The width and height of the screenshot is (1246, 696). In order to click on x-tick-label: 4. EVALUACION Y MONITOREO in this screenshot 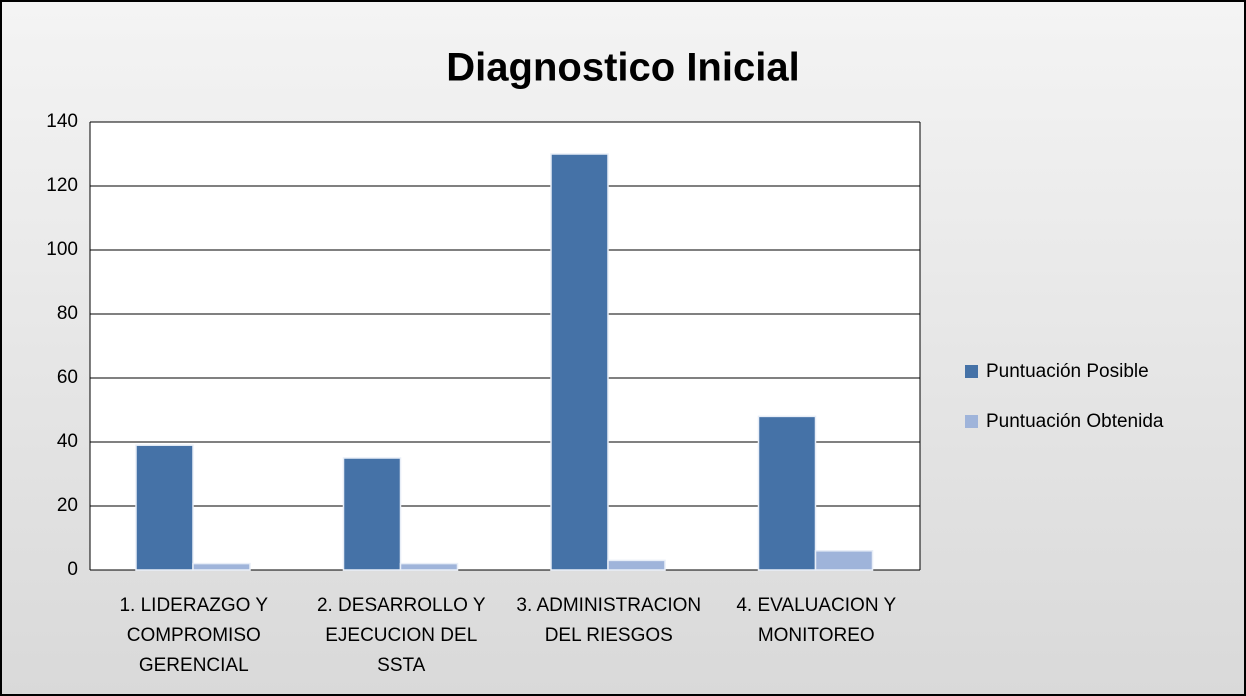, I will do `click(816, 620)`.